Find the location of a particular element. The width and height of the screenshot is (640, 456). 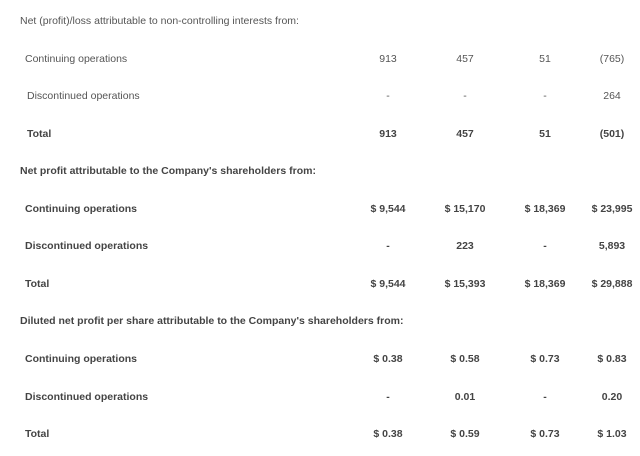

row-value: $ 0.58 is located at coordinates (465, 358).